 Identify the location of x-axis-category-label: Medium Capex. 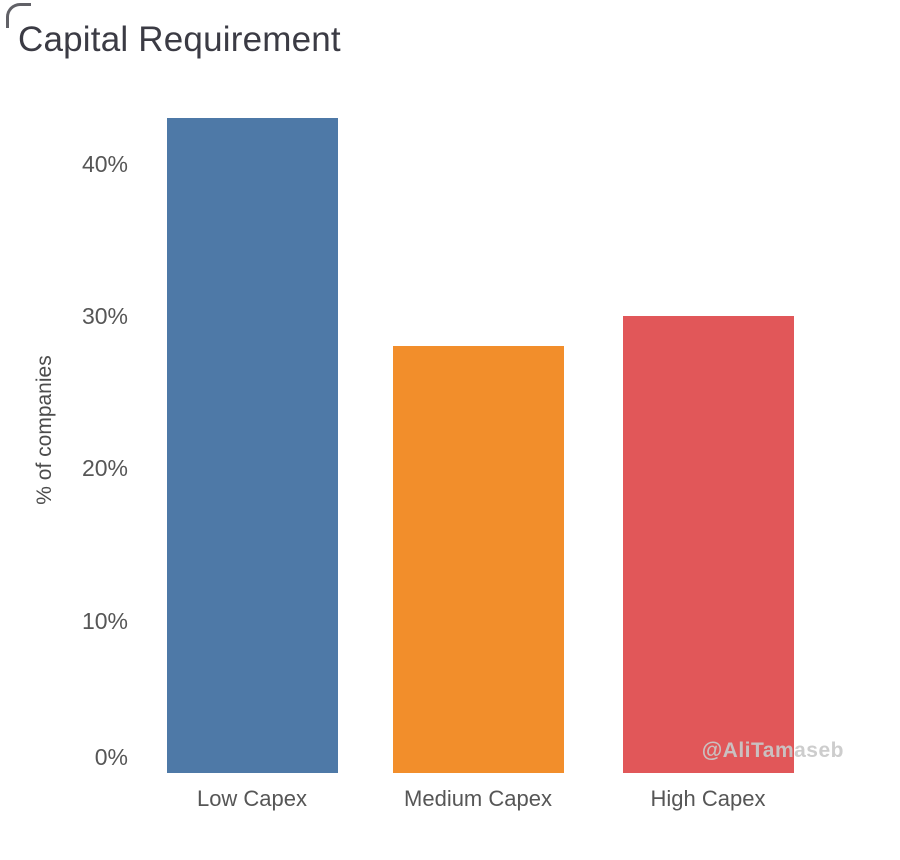
(478, 798).